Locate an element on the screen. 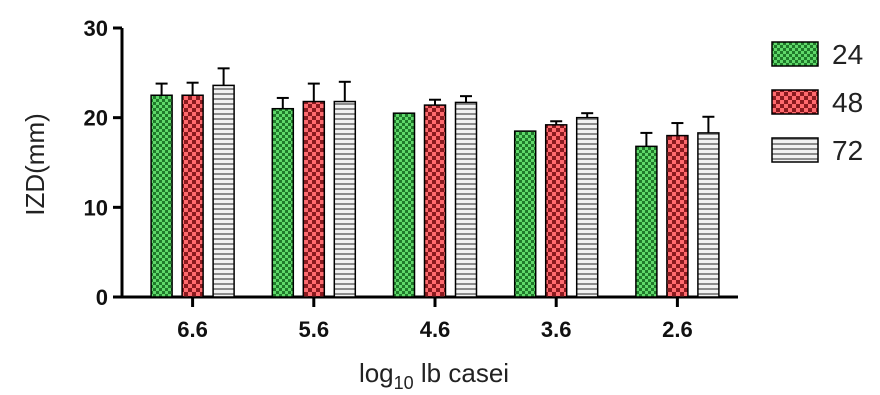 This screenshot has width=880, height=395. bar-48-5.6 is located at coordinates (314, 199).